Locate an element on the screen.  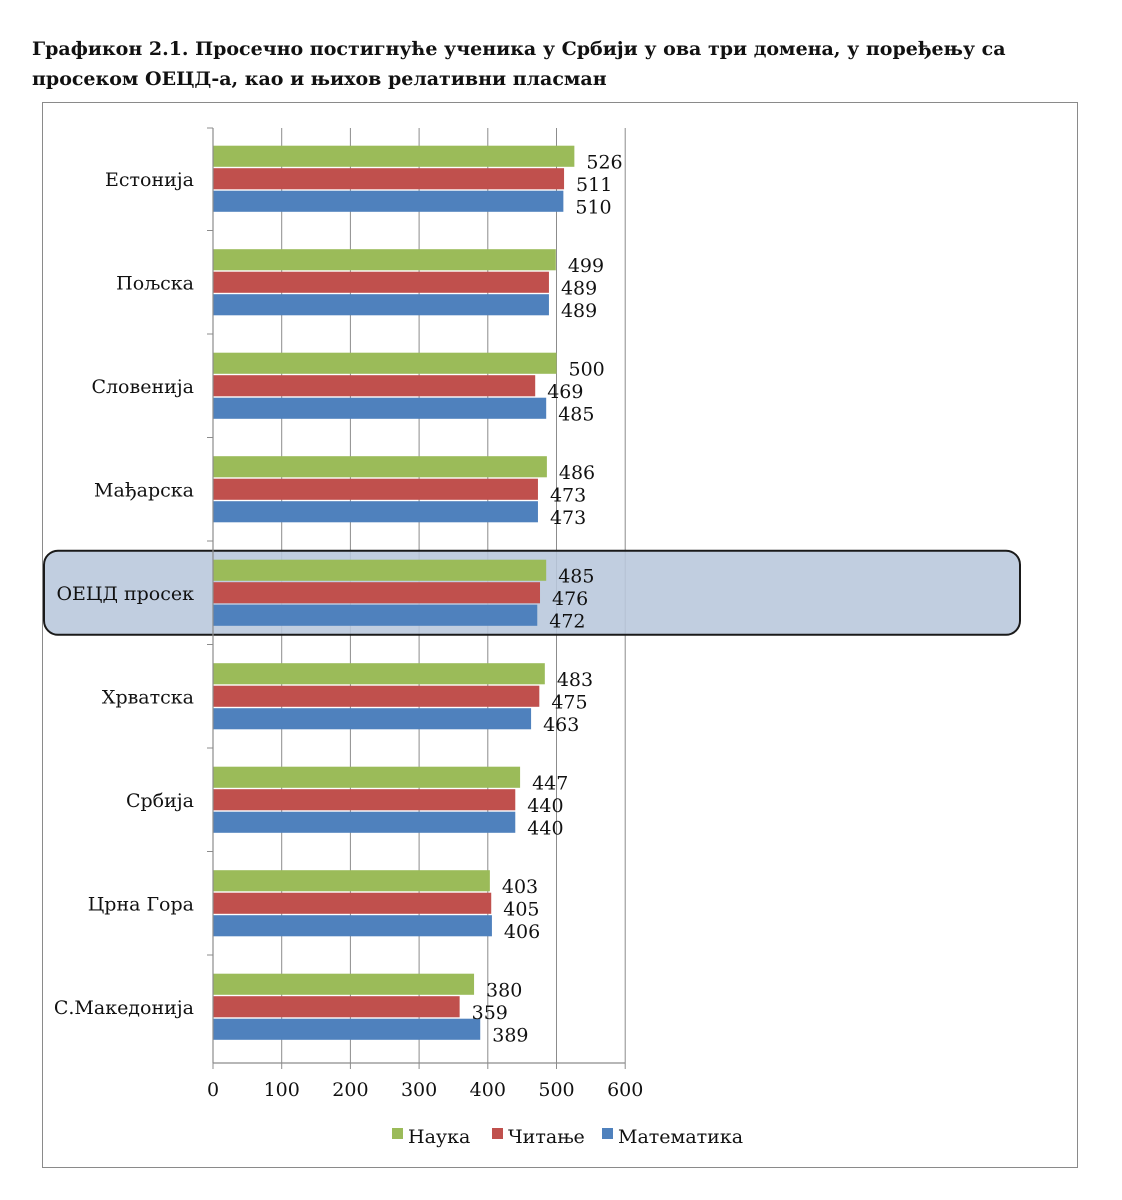
x-tick-label: 600 is located at coordinates (625, 1090).